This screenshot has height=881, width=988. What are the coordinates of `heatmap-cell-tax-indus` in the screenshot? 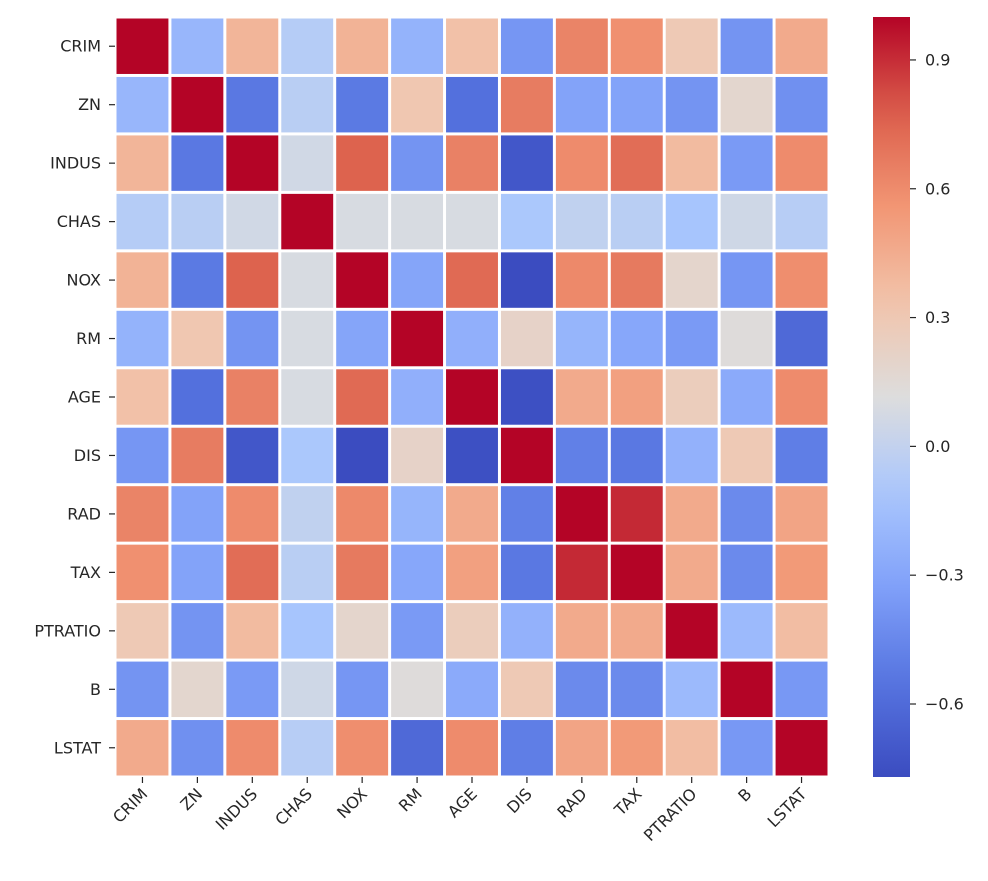 It's located at (252, 572).